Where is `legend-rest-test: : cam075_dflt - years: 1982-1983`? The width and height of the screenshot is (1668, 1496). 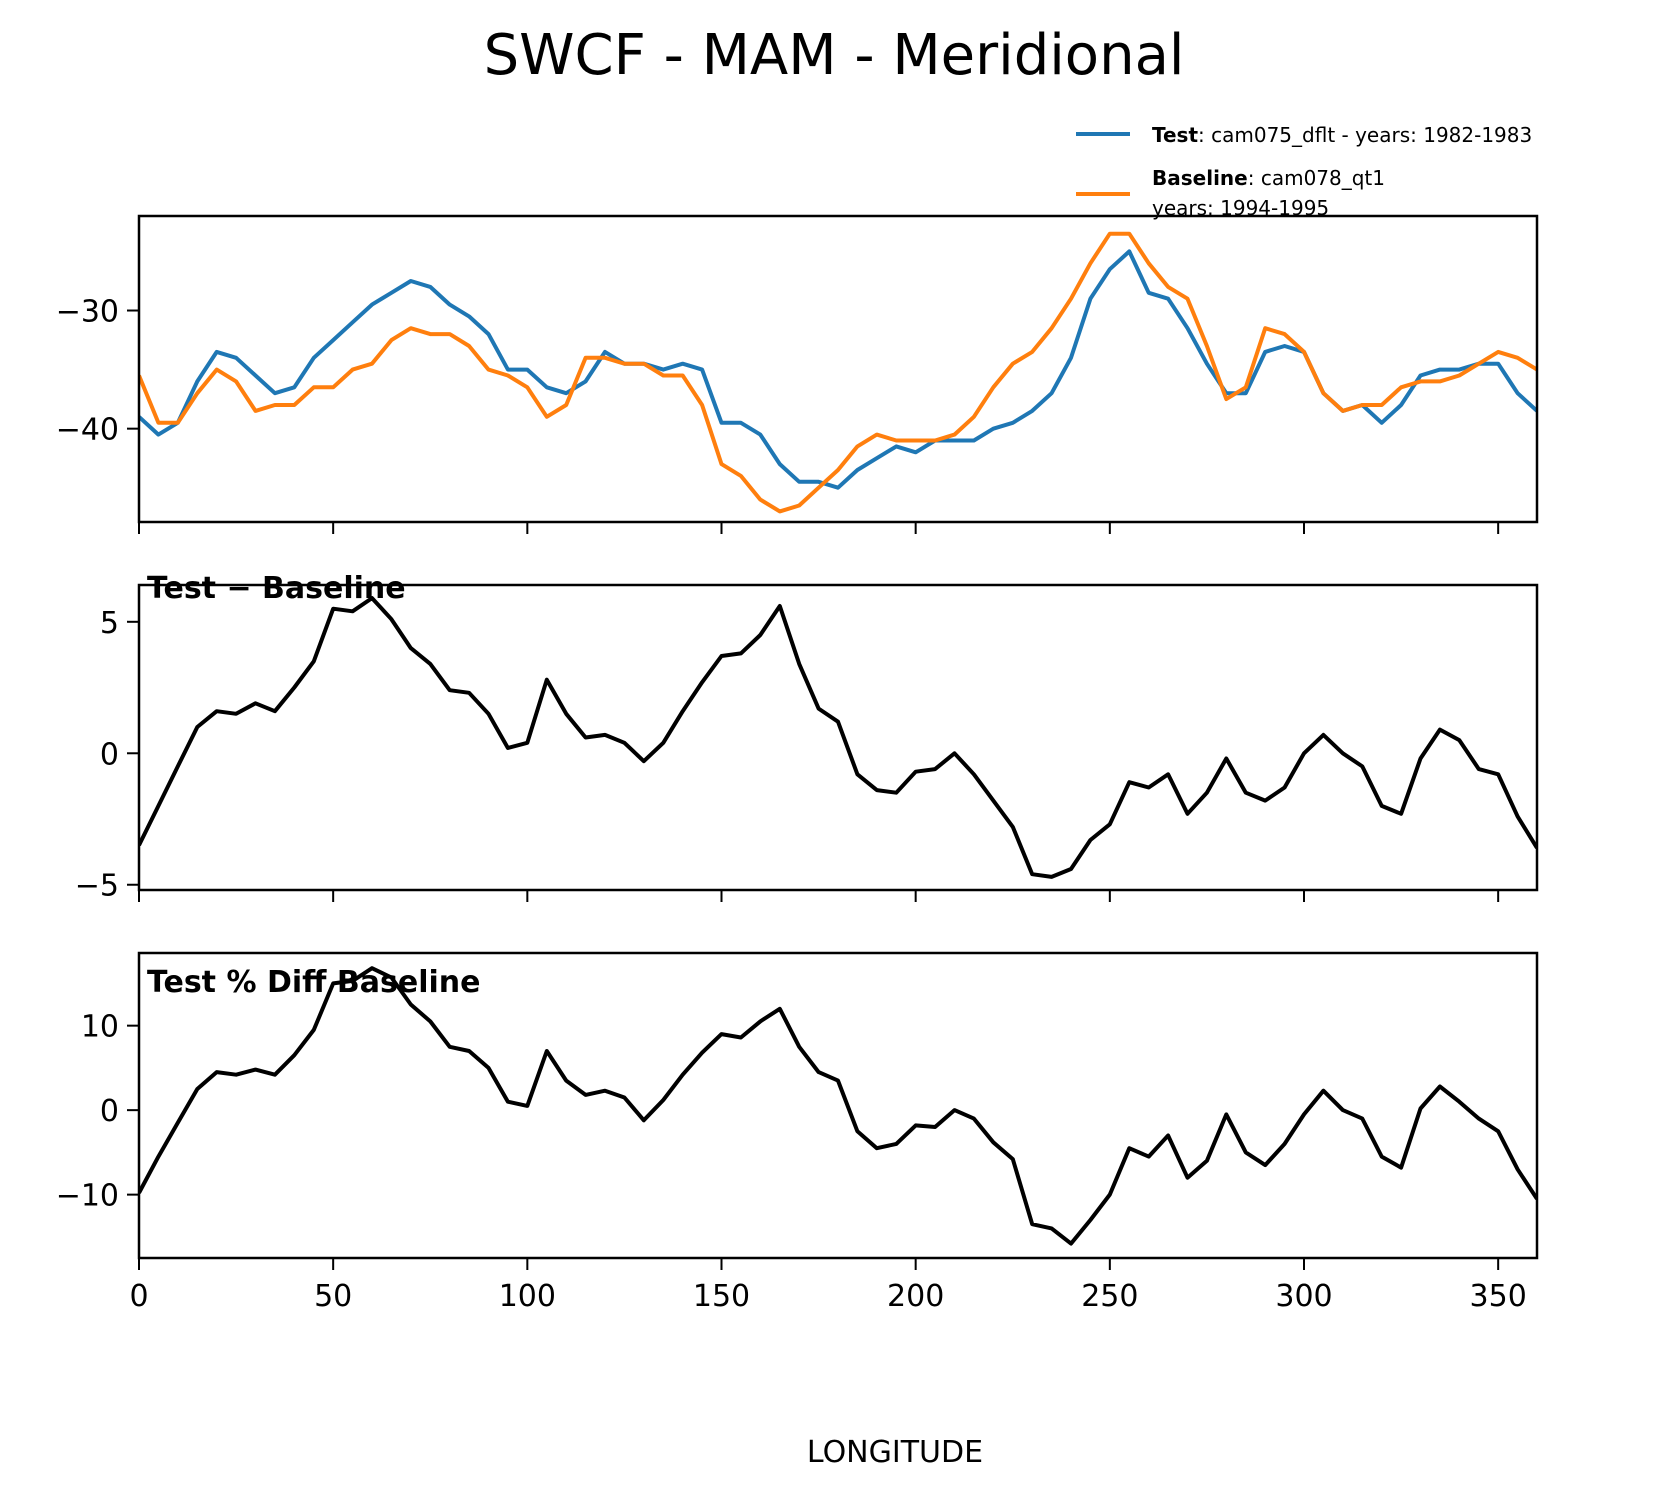
legend-rest-test: : cam075_dflt - years: 1982-1983 is located at coordinates (1365, 135).